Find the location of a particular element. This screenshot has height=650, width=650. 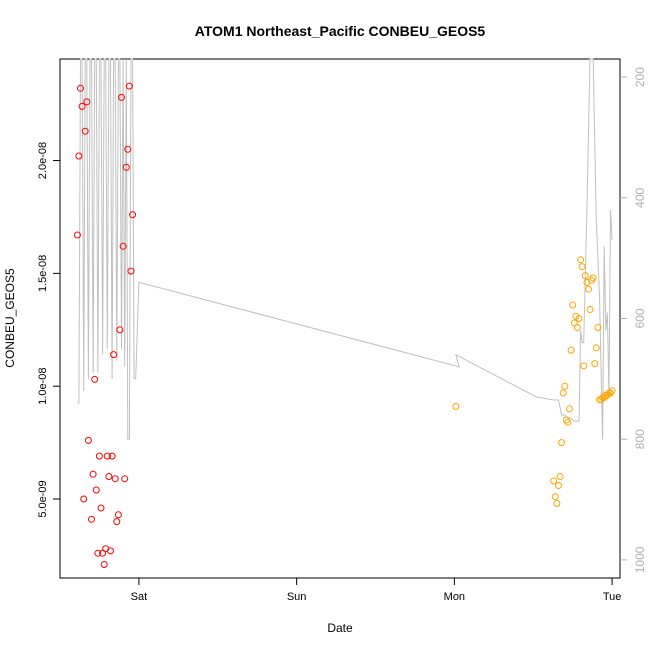

x-tick-label-2: Mon is located at coordinates (454, 597).